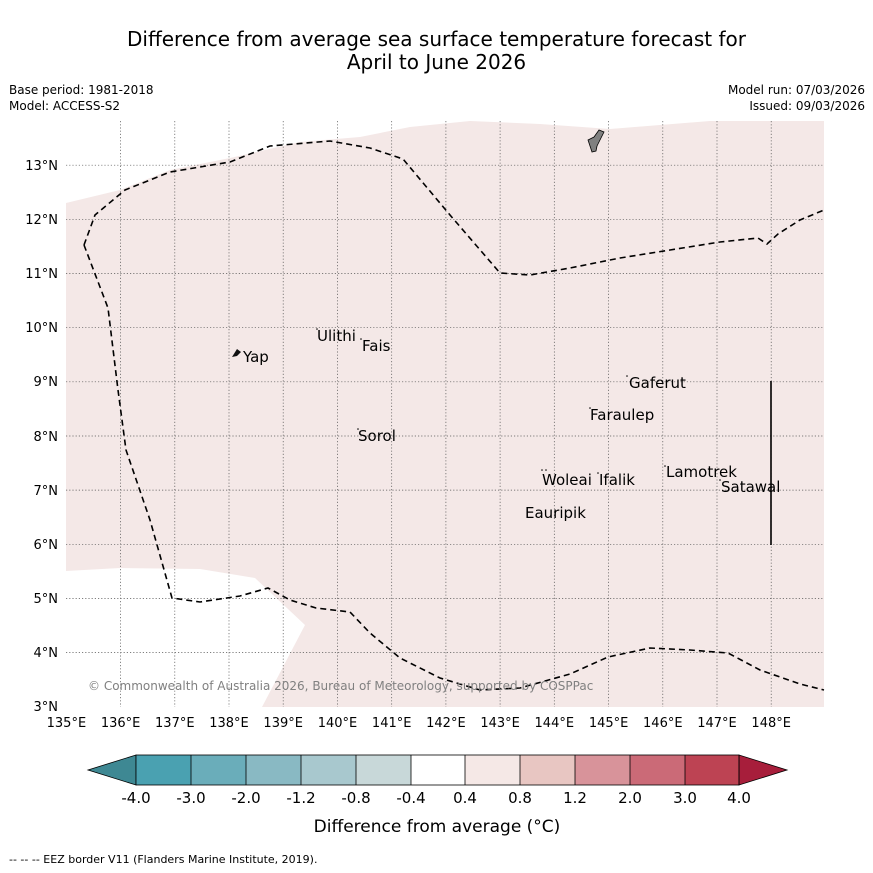 This screenshot has height=873, width=873. What do you see at coordinates (283, 723) in the screenshot?
I see `lon-label: 139°E` at bounding box center [283, 723].